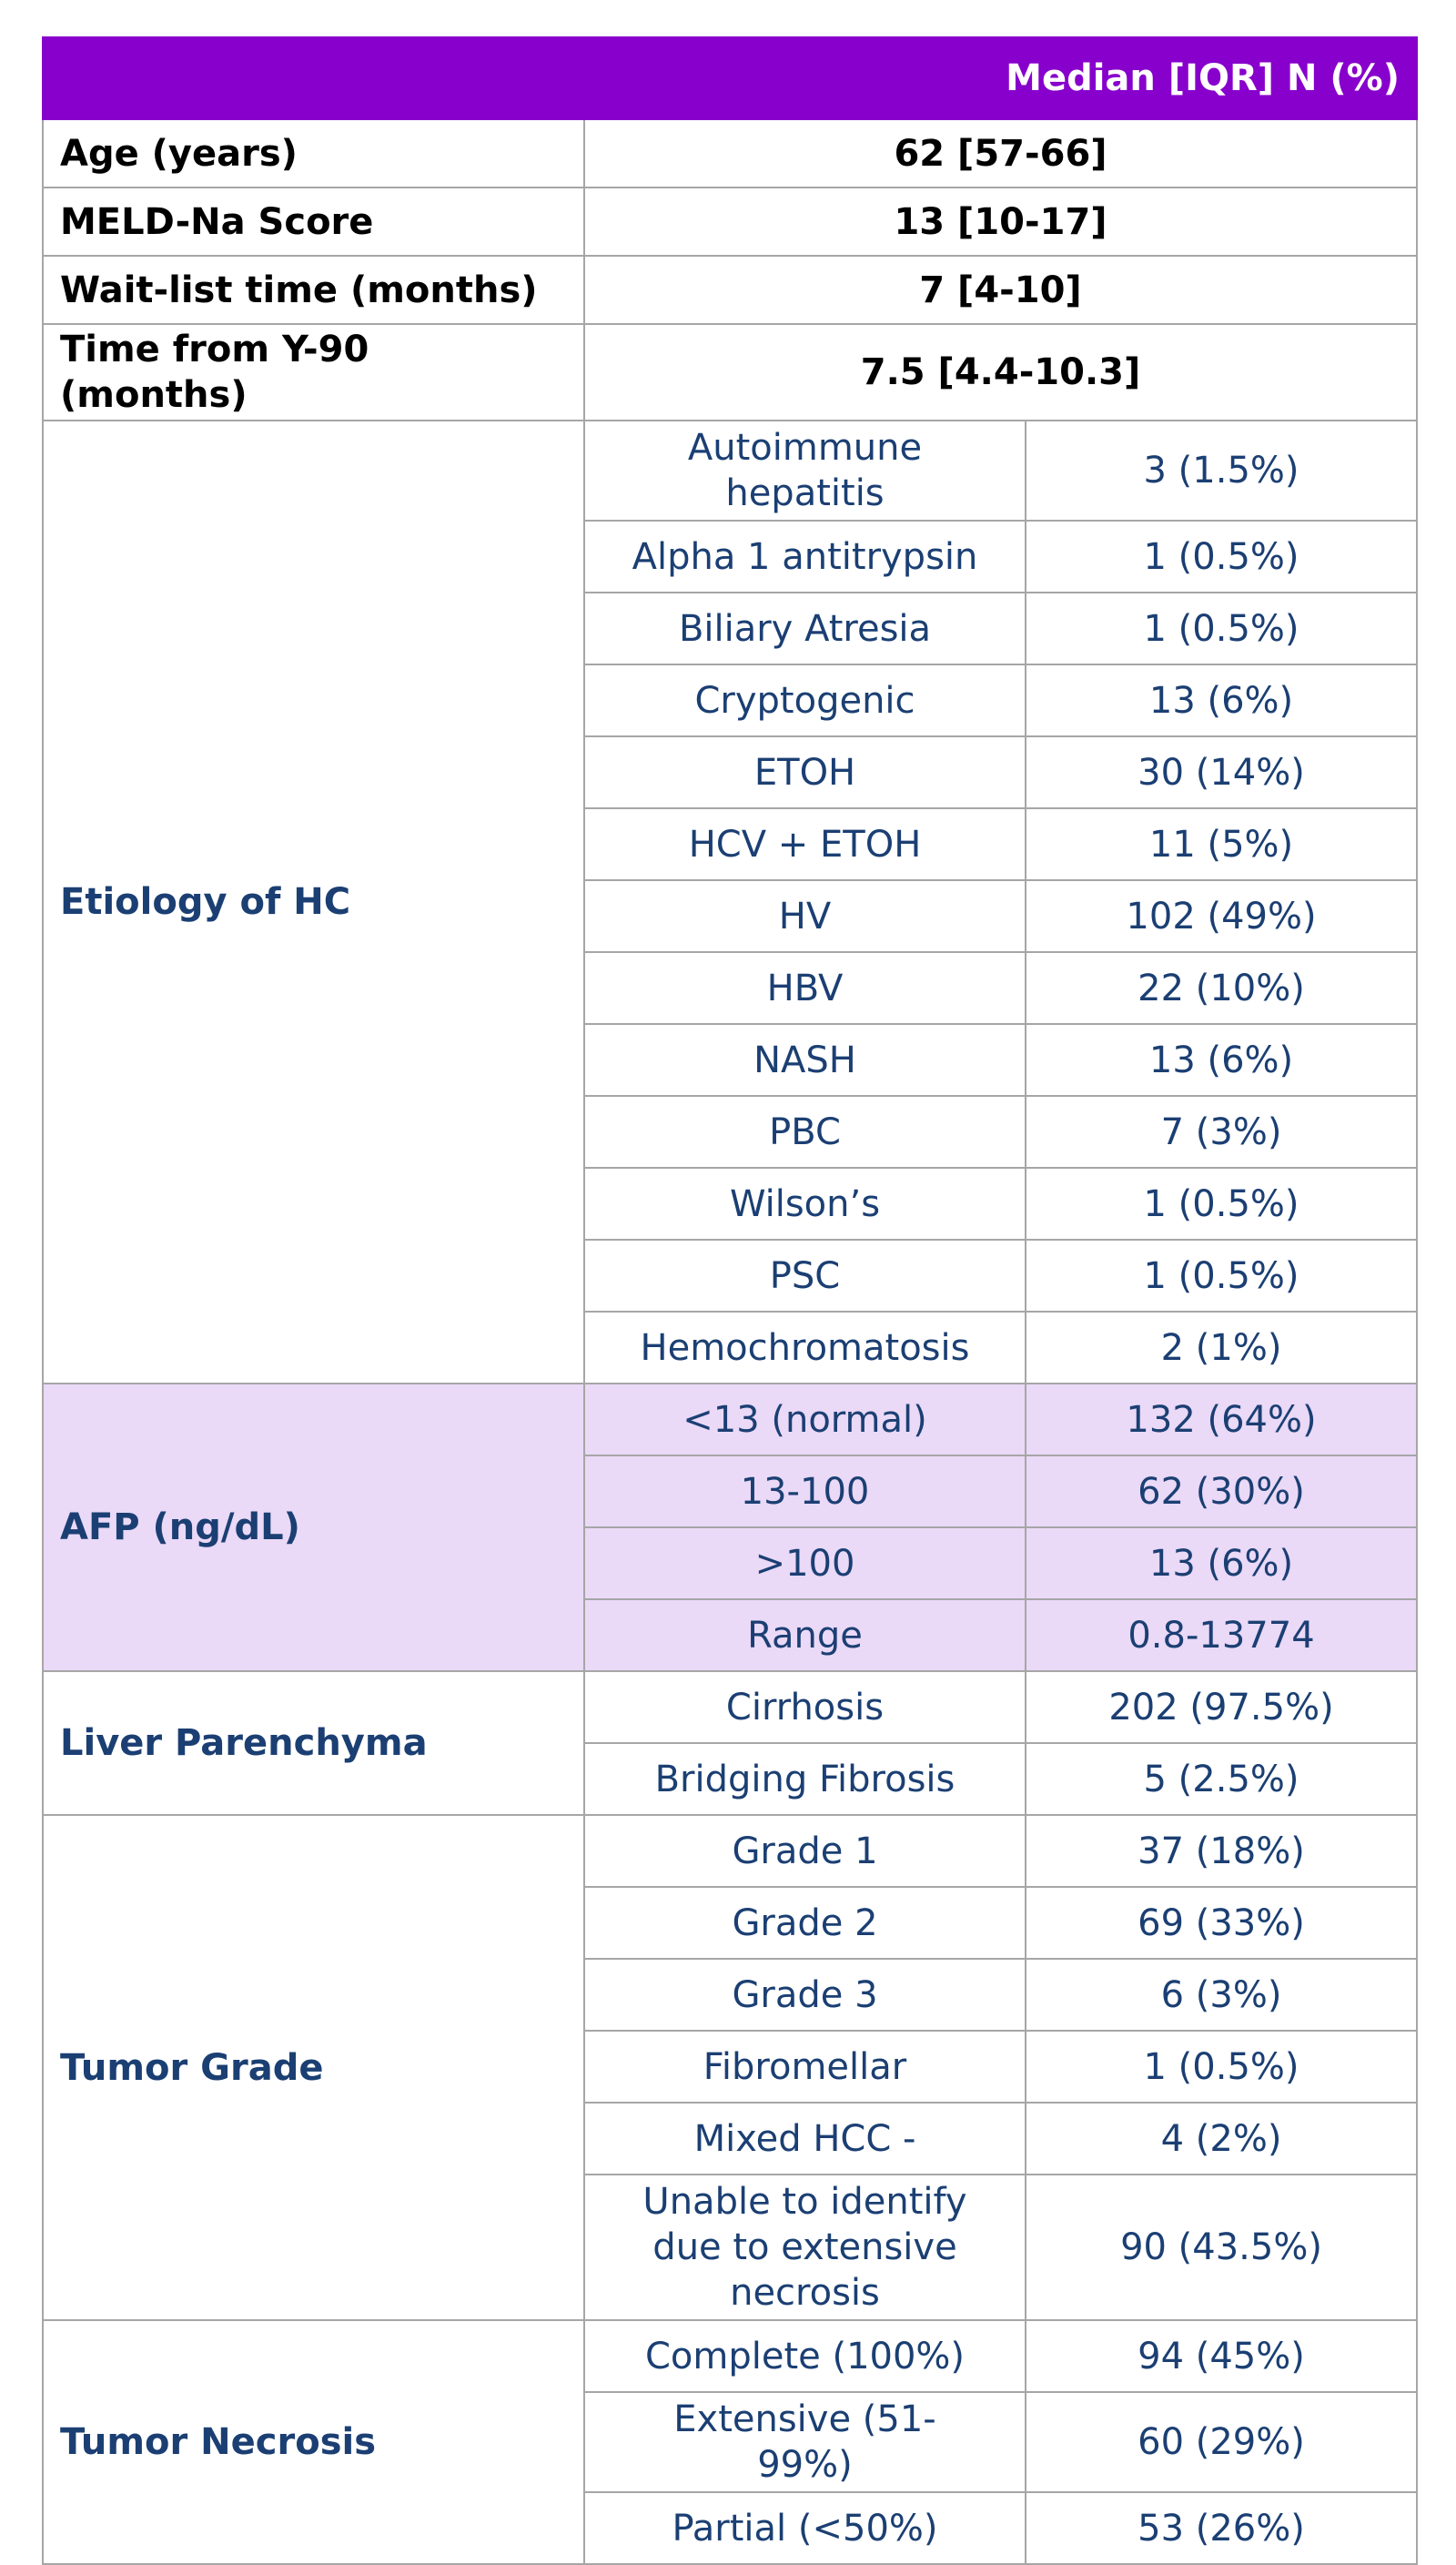 This screenshot has width=1456, height=2565. I want to click on row: Time from Y-90 (months) 7.5 [4.4-10.3], so click(731, 372).